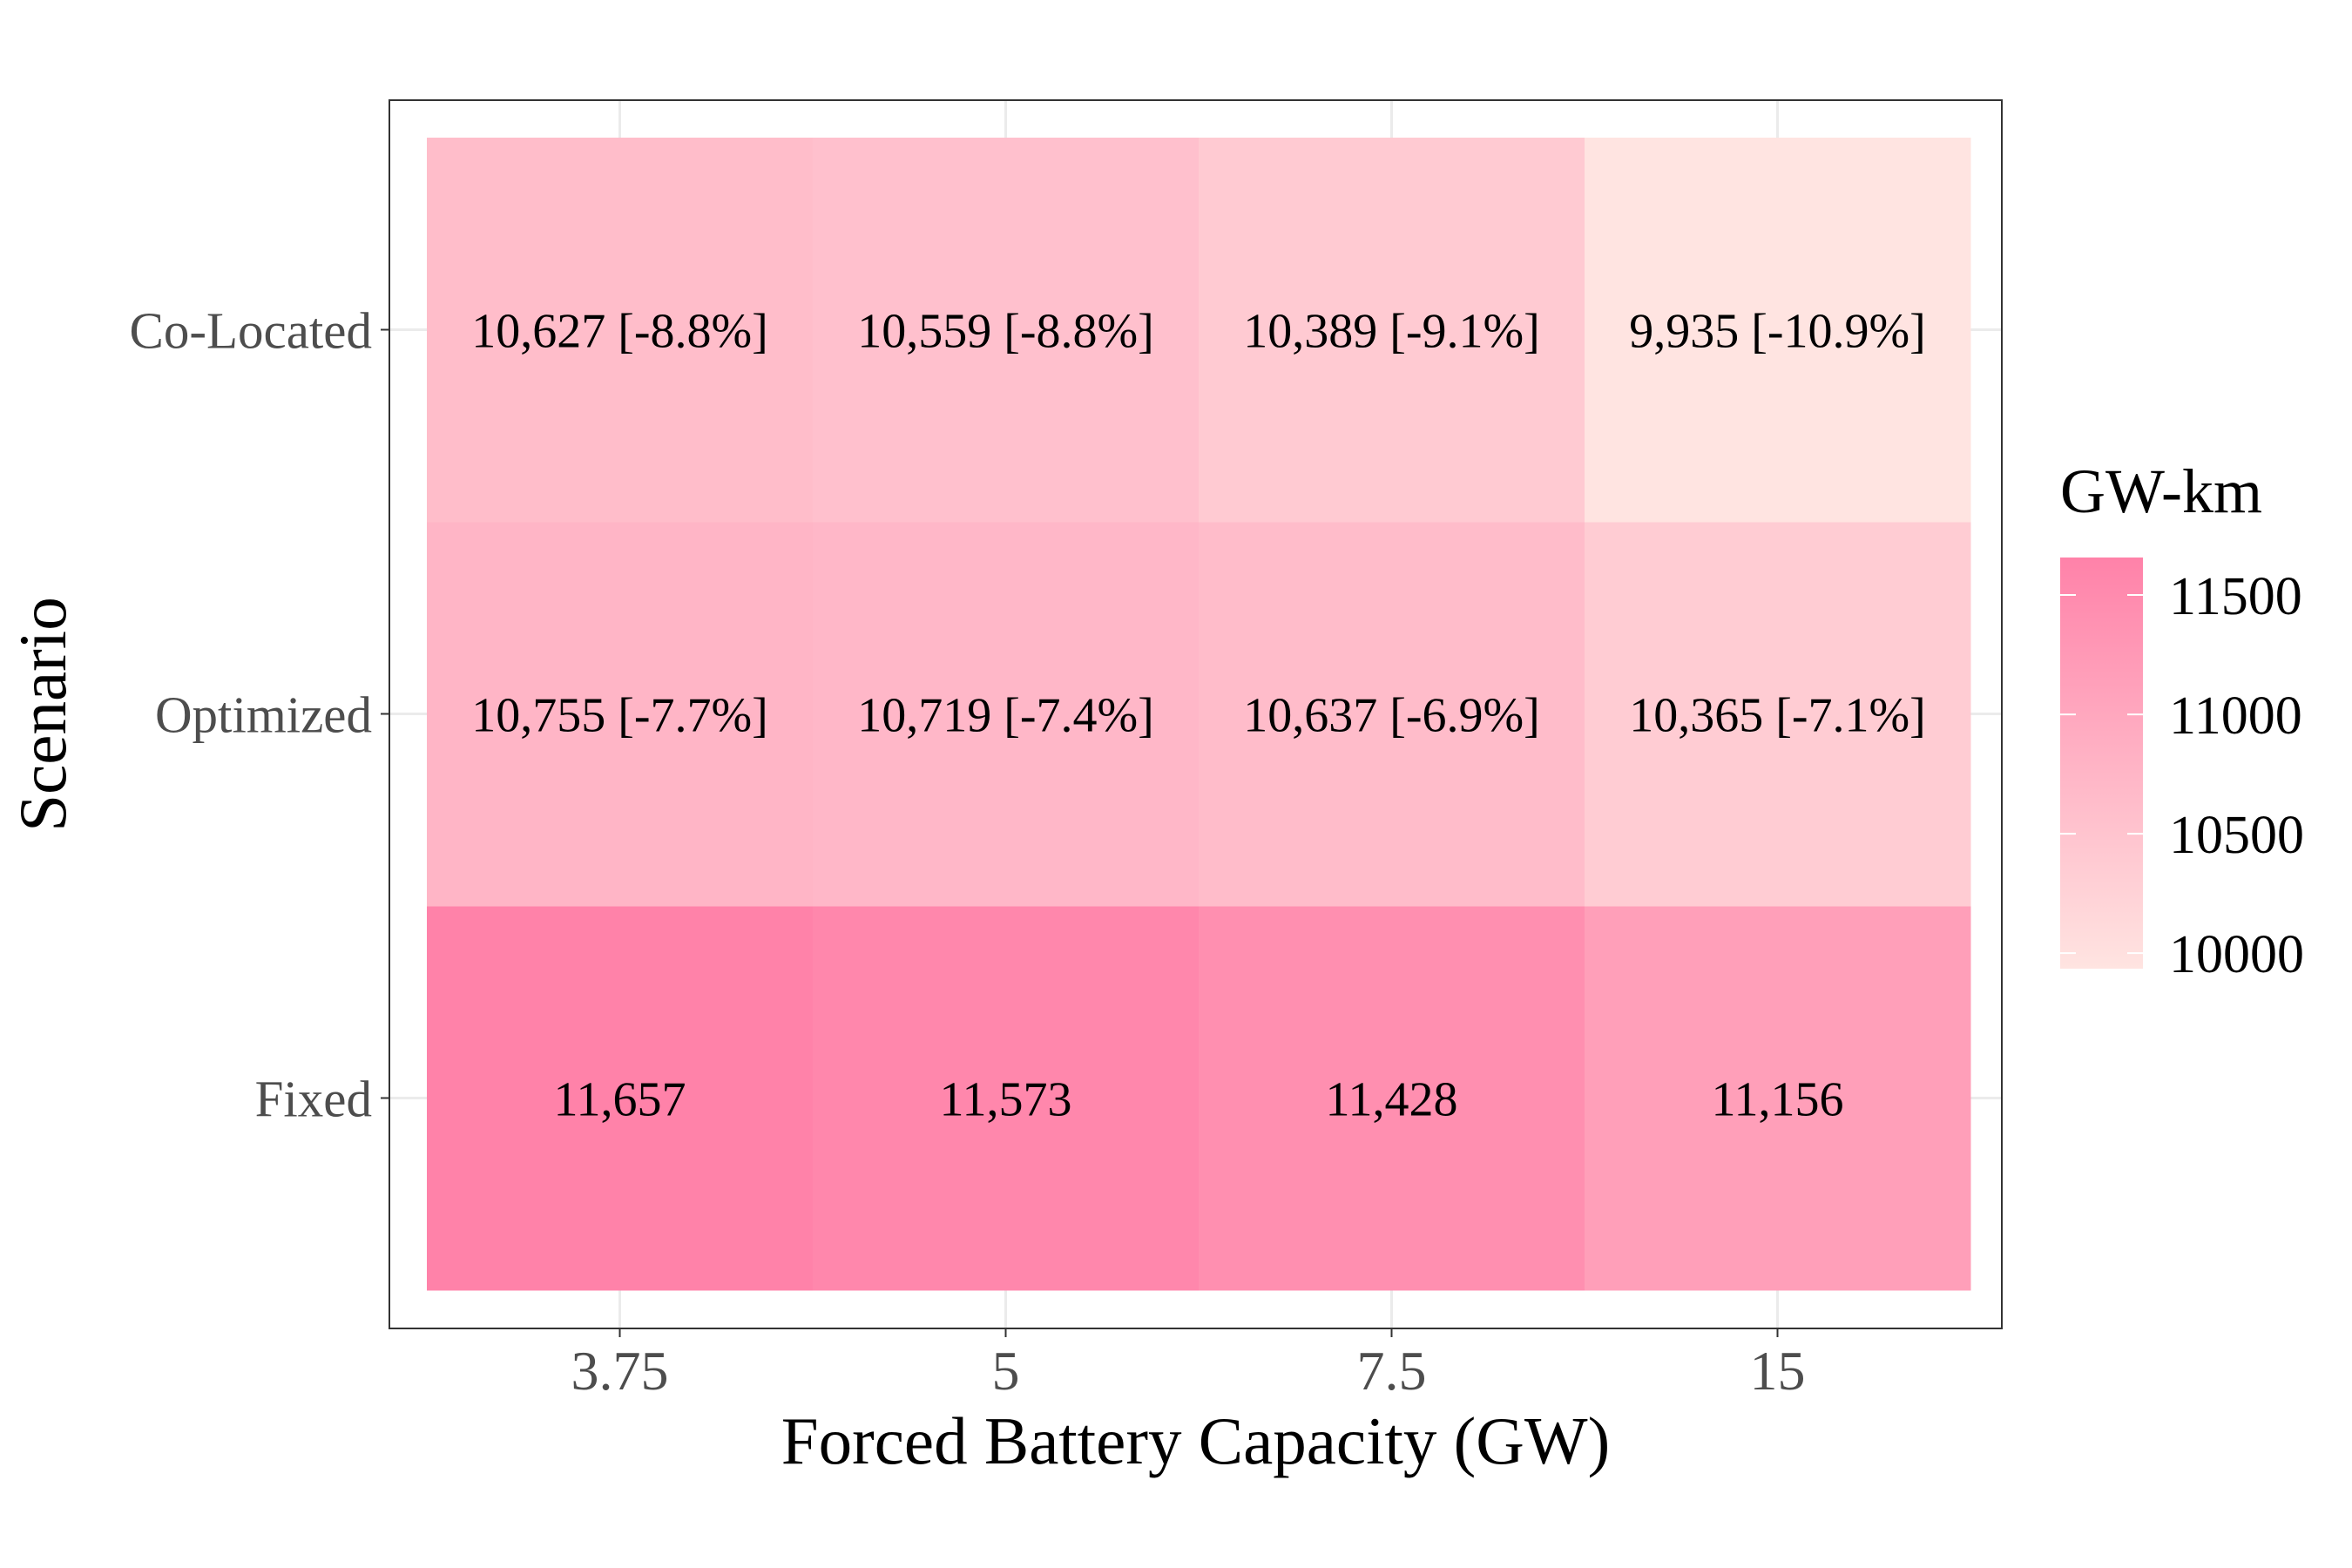 Image resolution: width=2352 pixels, height=1568 pixels. I want to click on cell-label: 10,637 [-6.9%], so click(1391, 716).